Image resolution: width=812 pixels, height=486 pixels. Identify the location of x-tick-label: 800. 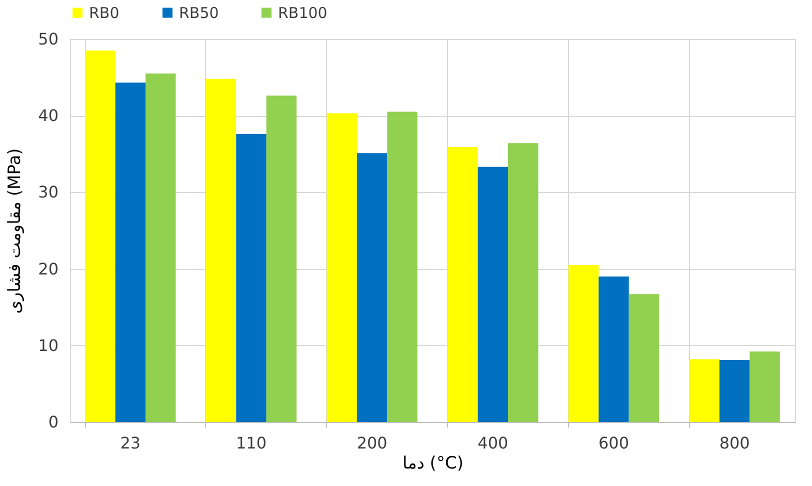
(734, 443).